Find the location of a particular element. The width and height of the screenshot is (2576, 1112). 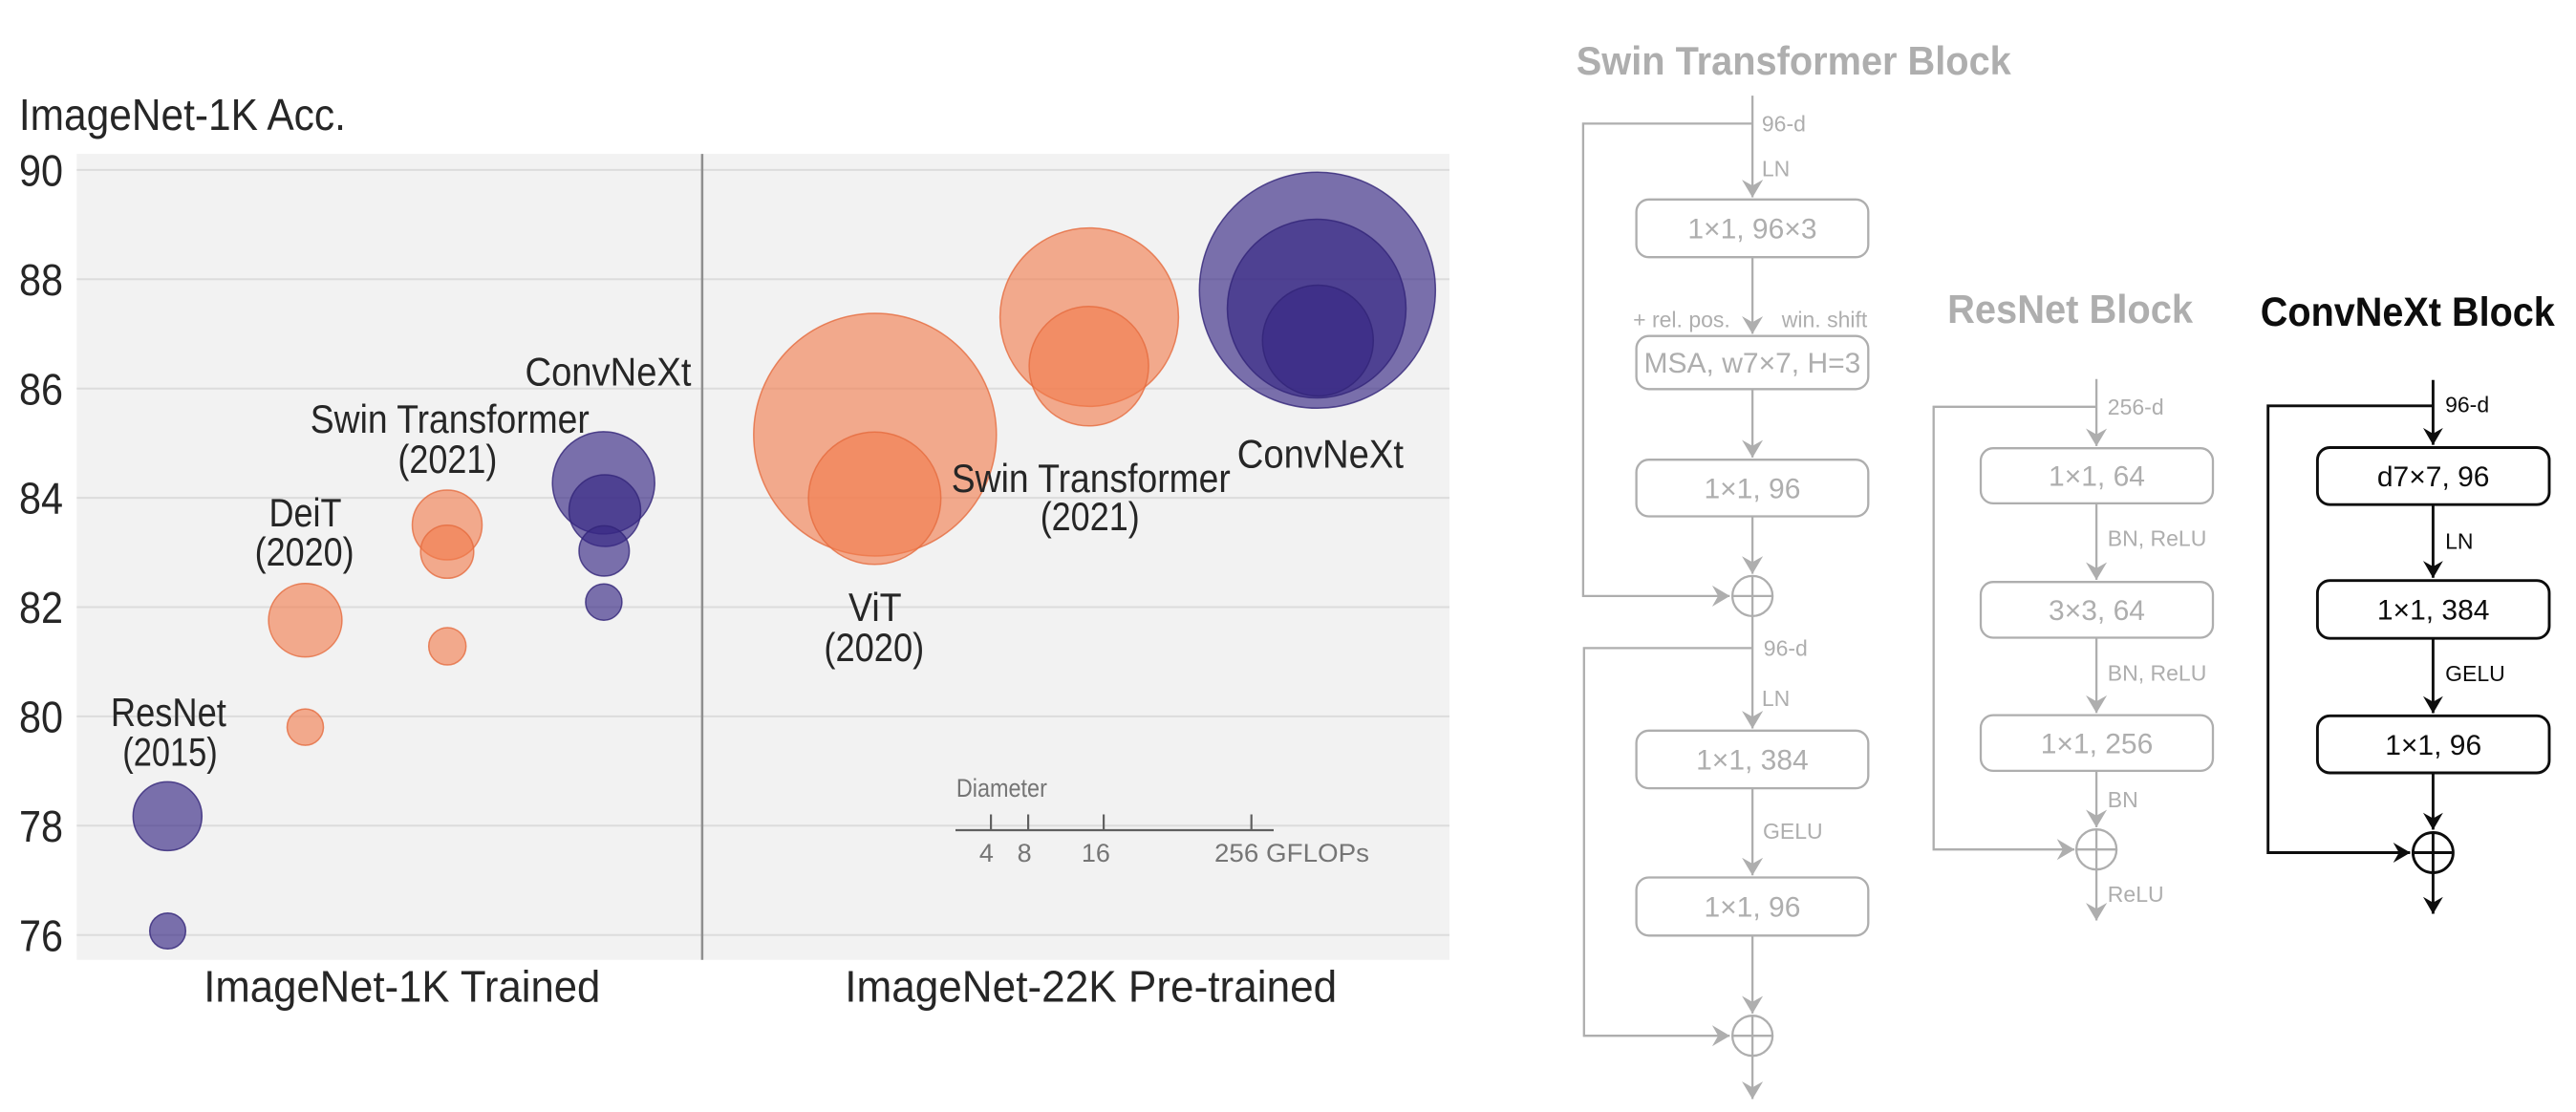

svg-text: 4 is located at coordinates (986, 853).